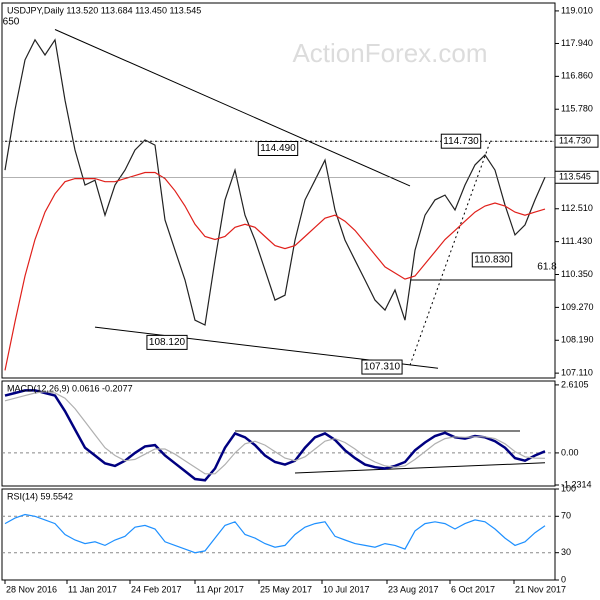 The height and width of the screenshot is (600, 600). I want to click on y-tick-label: 30, so click(566, 552).